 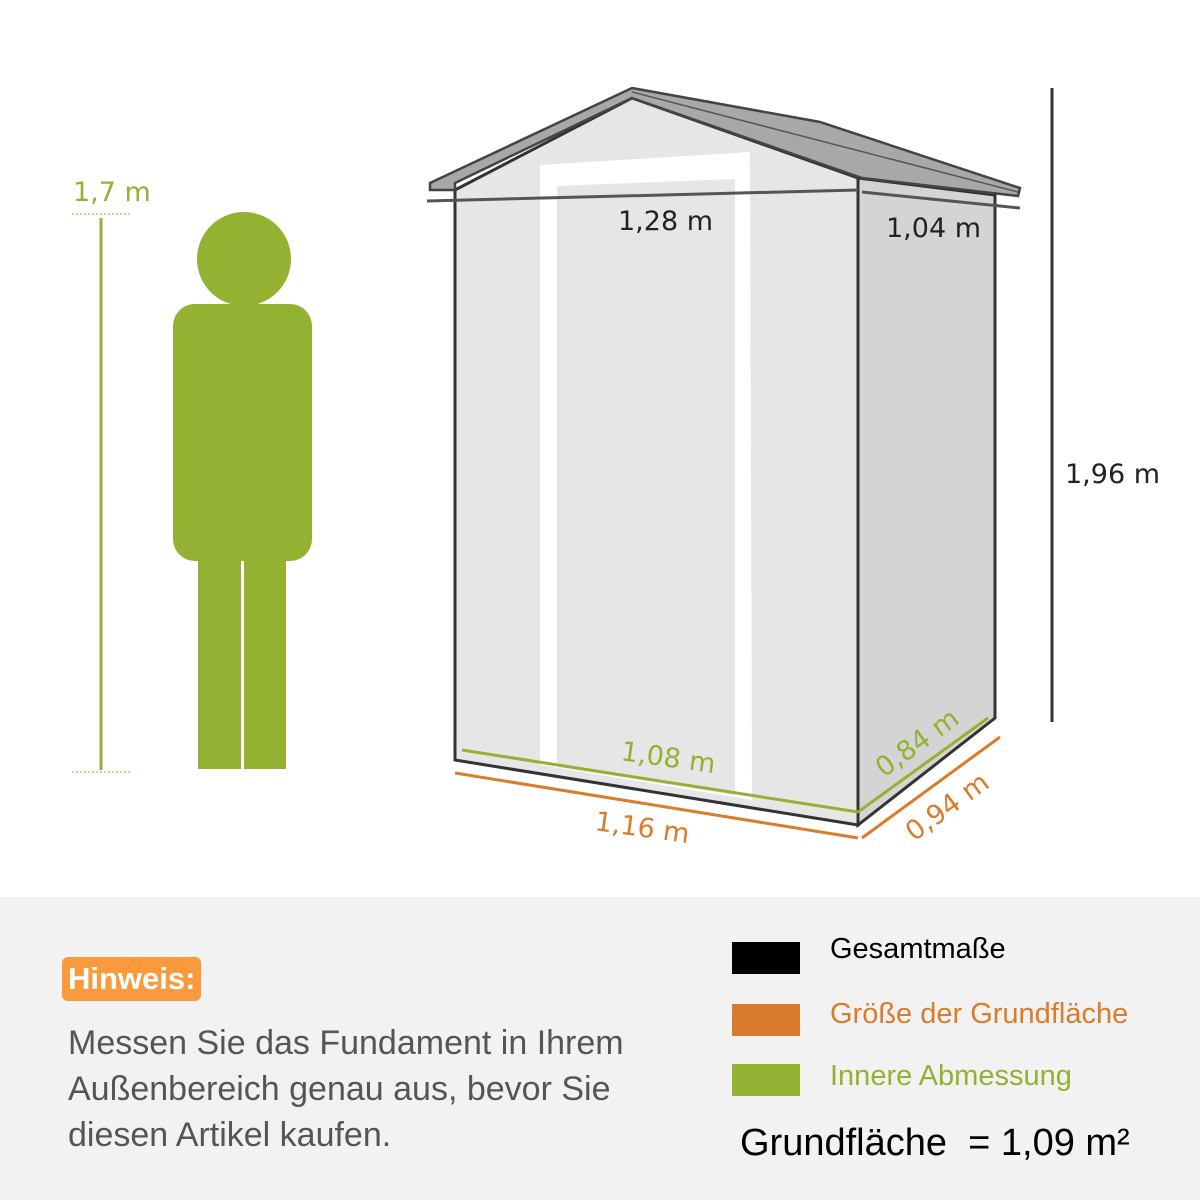 What do you see at coordinates (935, 1143) in the screenshot?
I see `floor-area: Grundfläche = 1,09 m²` at bounding box center [935, 1143].